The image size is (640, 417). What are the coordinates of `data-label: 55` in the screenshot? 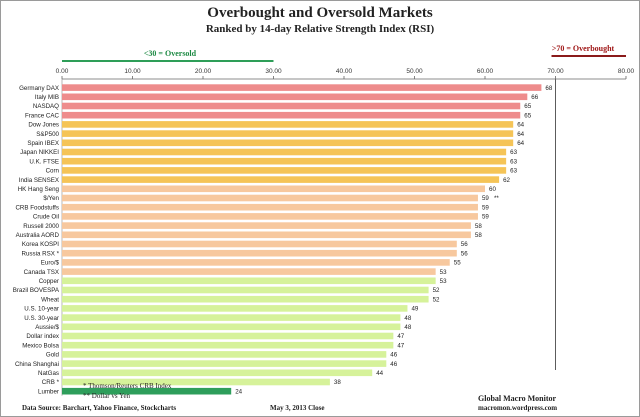 It's located at (457, 263).